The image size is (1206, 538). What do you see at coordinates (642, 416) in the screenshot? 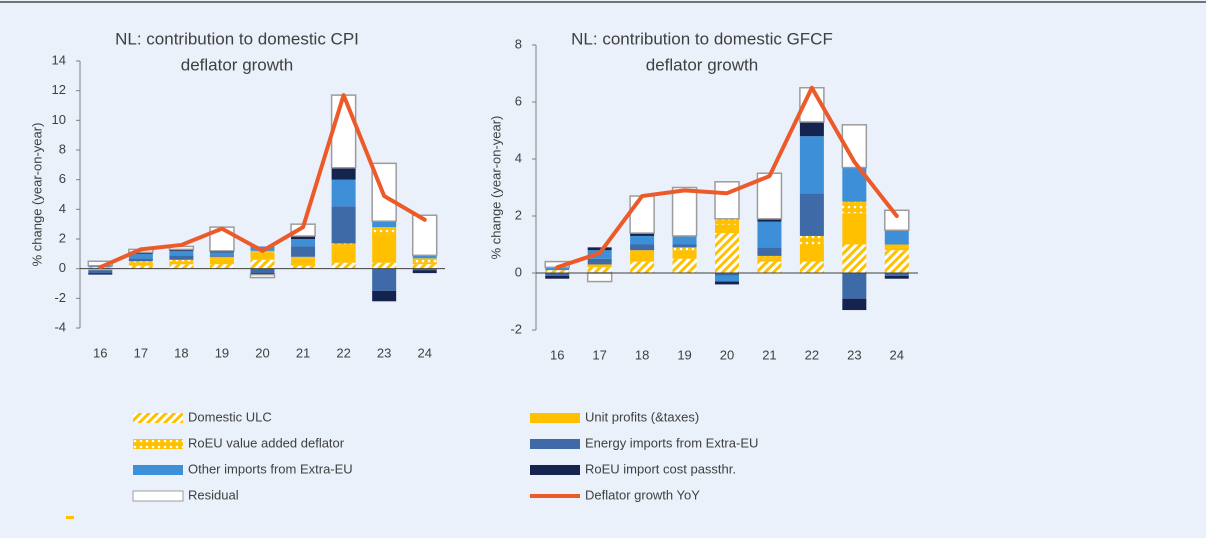
I see `legend-label: Unit profits (&taxes)` at bounding box center [642, 416].